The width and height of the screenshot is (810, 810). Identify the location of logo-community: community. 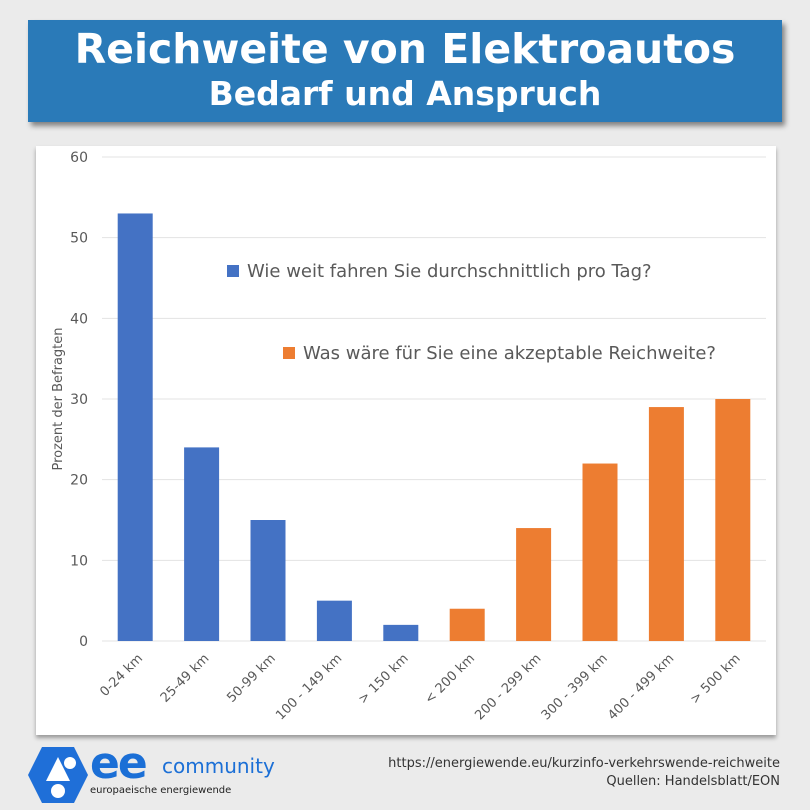
(218, 766).